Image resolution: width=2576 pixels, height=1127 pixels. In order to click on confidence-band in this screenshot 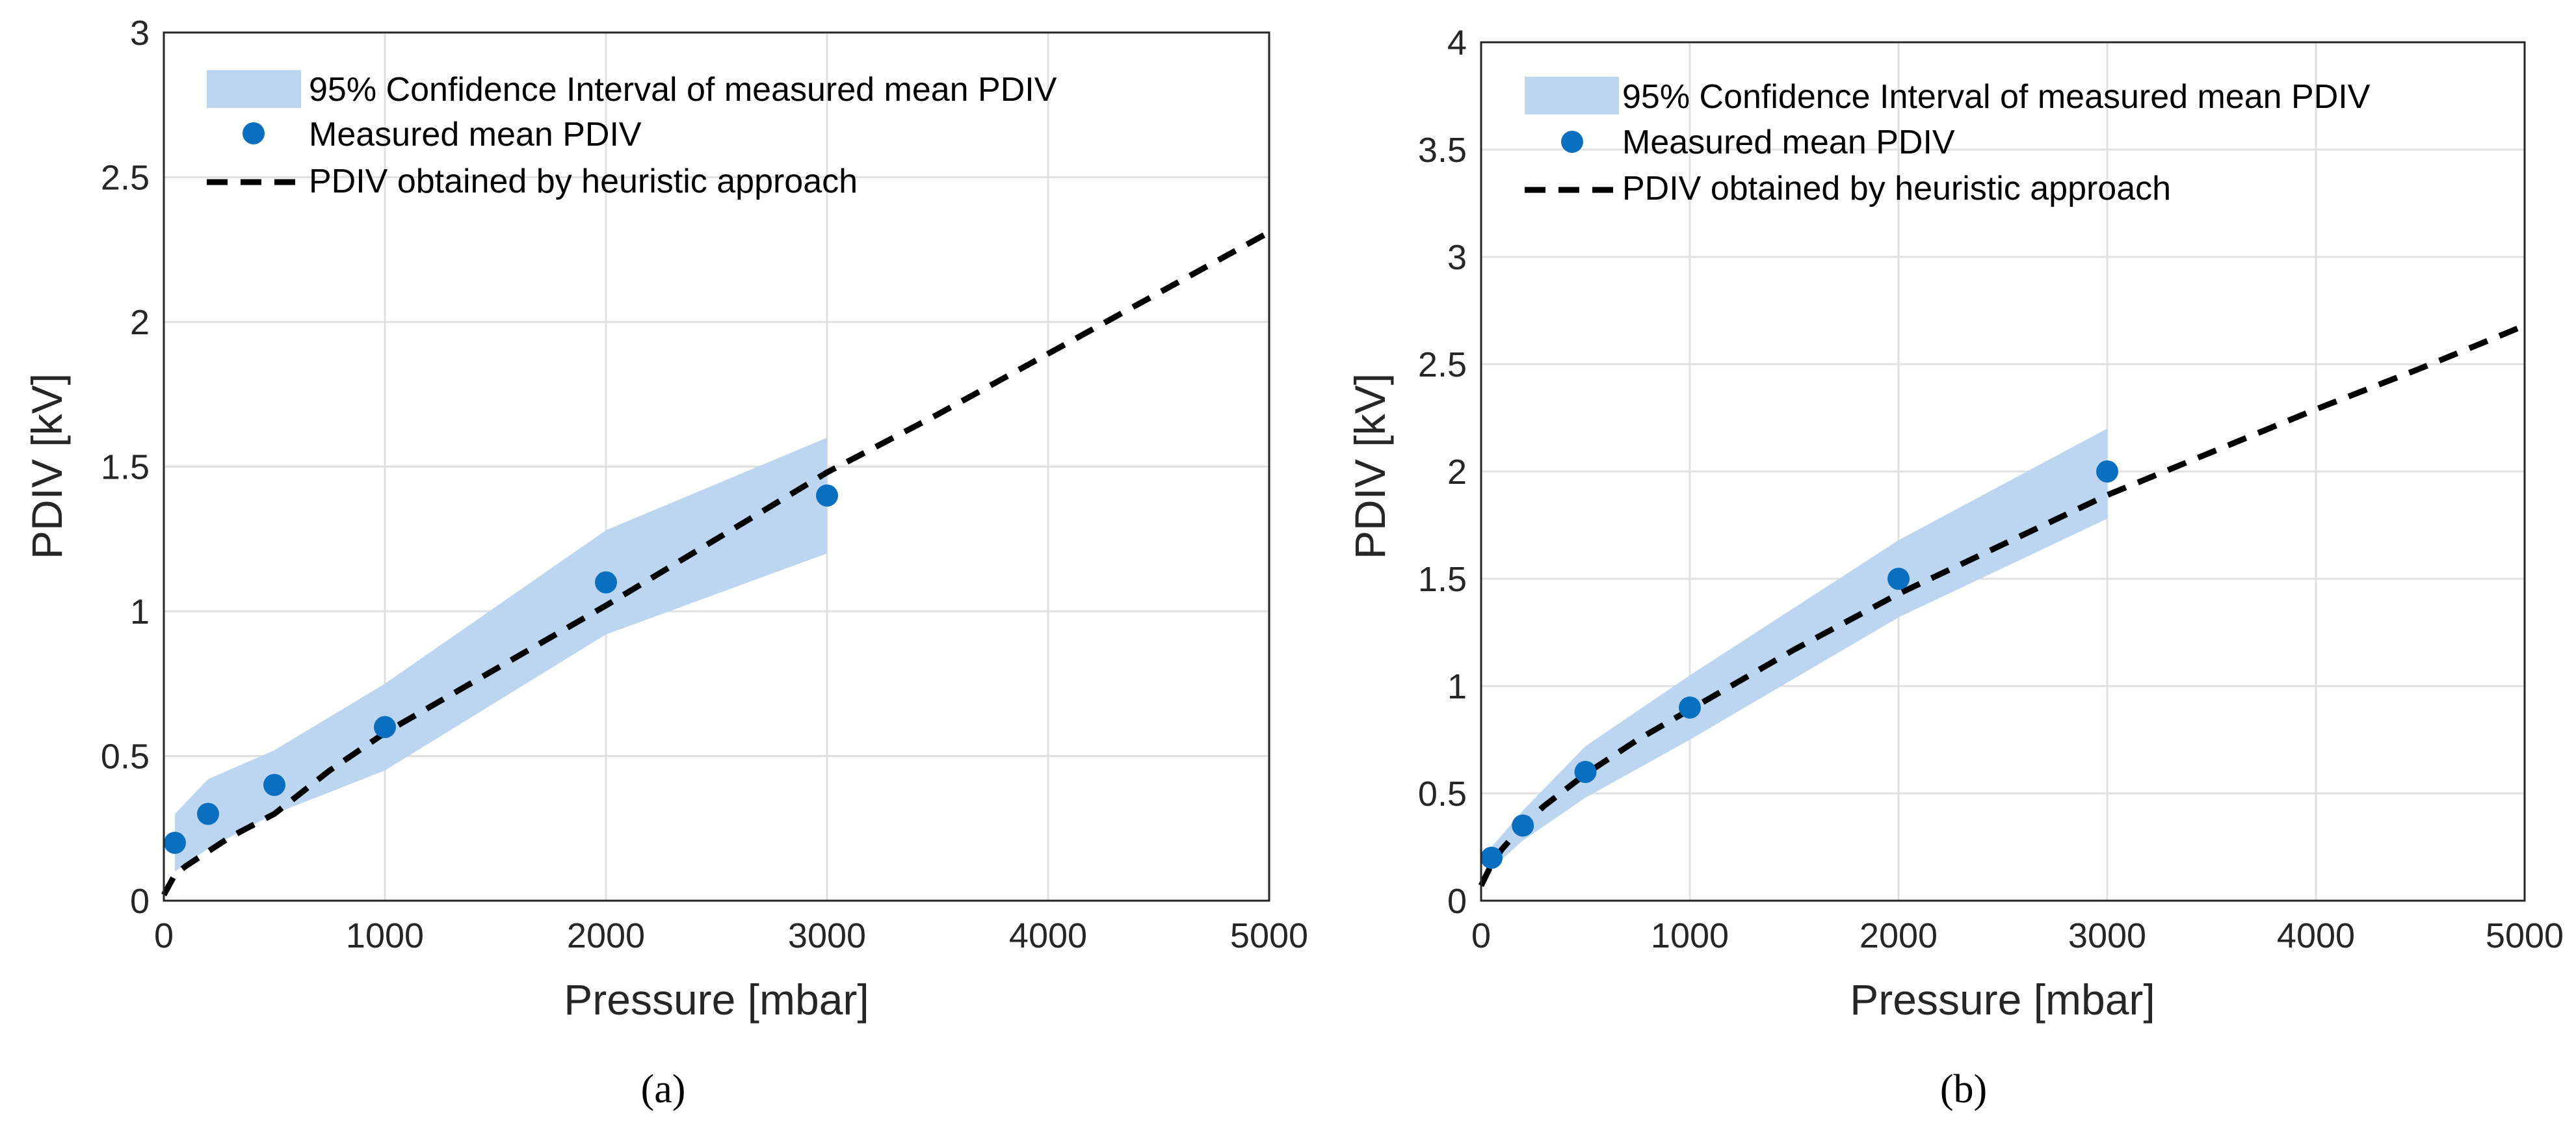, I will do `click(501, 655)`.